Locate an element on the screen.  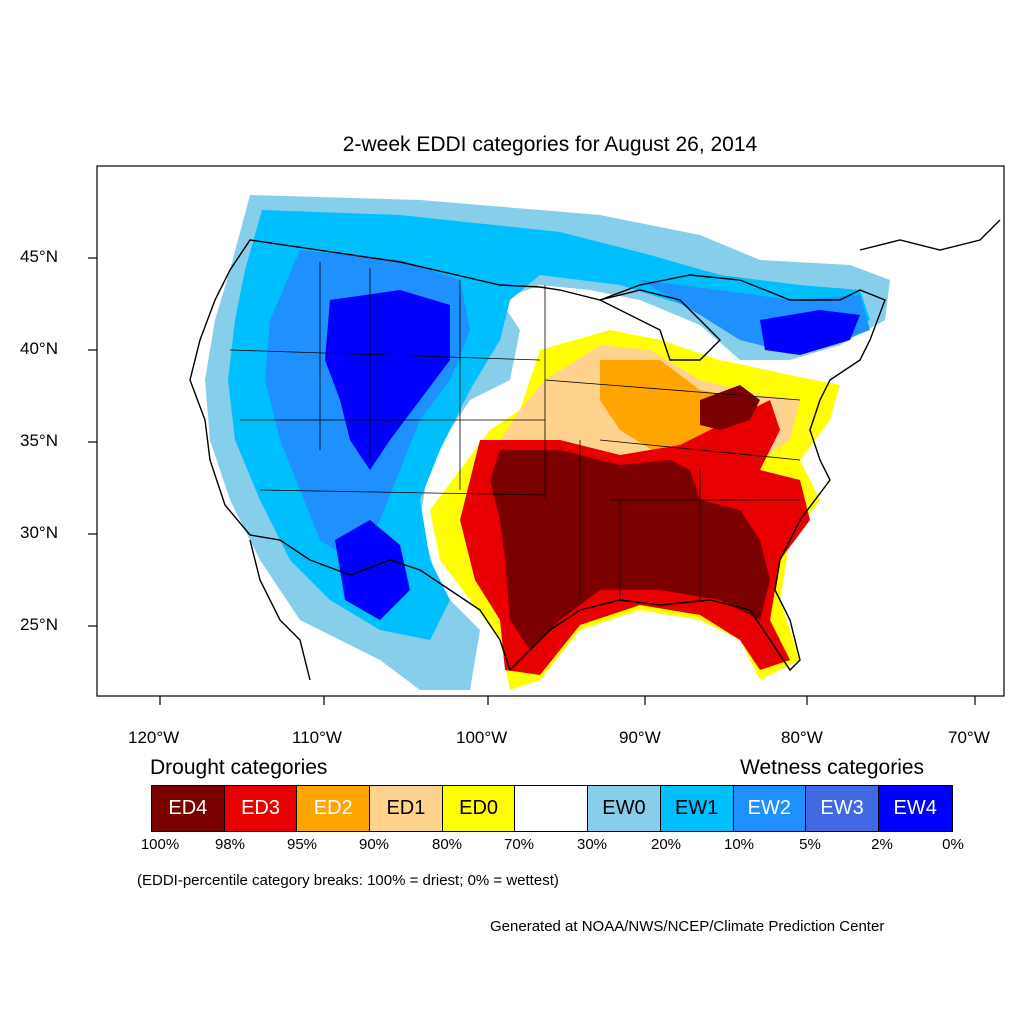
percentile-label: 70% is located at coordinates (519, 844).